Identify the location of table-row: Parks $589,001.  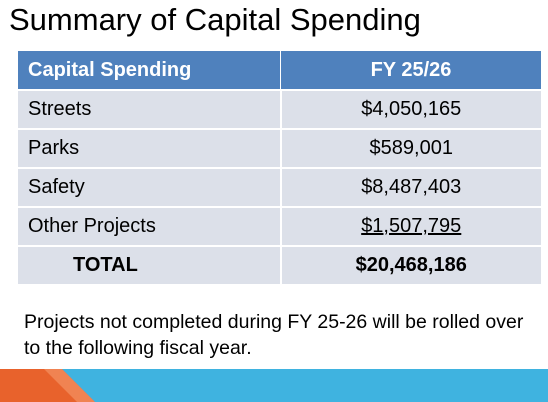
(279, 149).